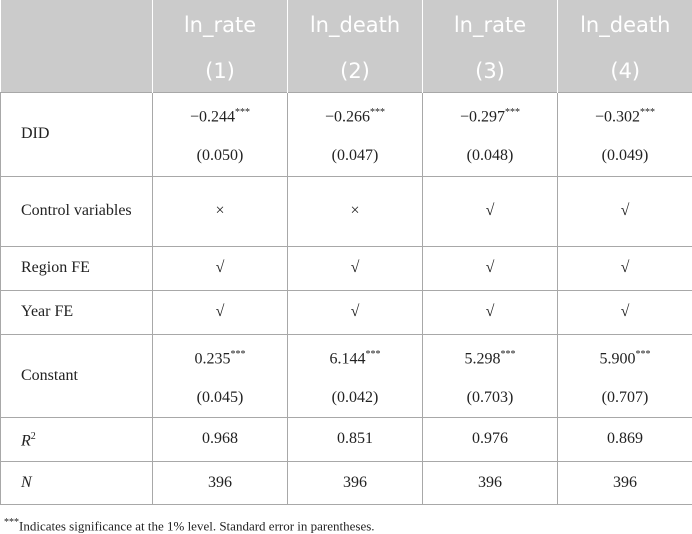  Describe the element at coordinates (76, 312) in the screenshot. I see `row-label: Year FE` at that location.